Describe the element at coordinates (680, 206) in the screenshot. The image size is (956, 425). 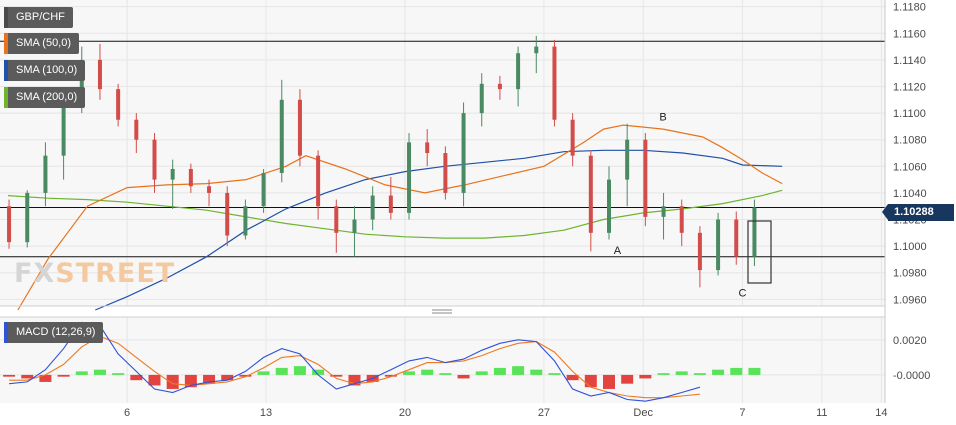
I see `annotations: A B C` at that location.